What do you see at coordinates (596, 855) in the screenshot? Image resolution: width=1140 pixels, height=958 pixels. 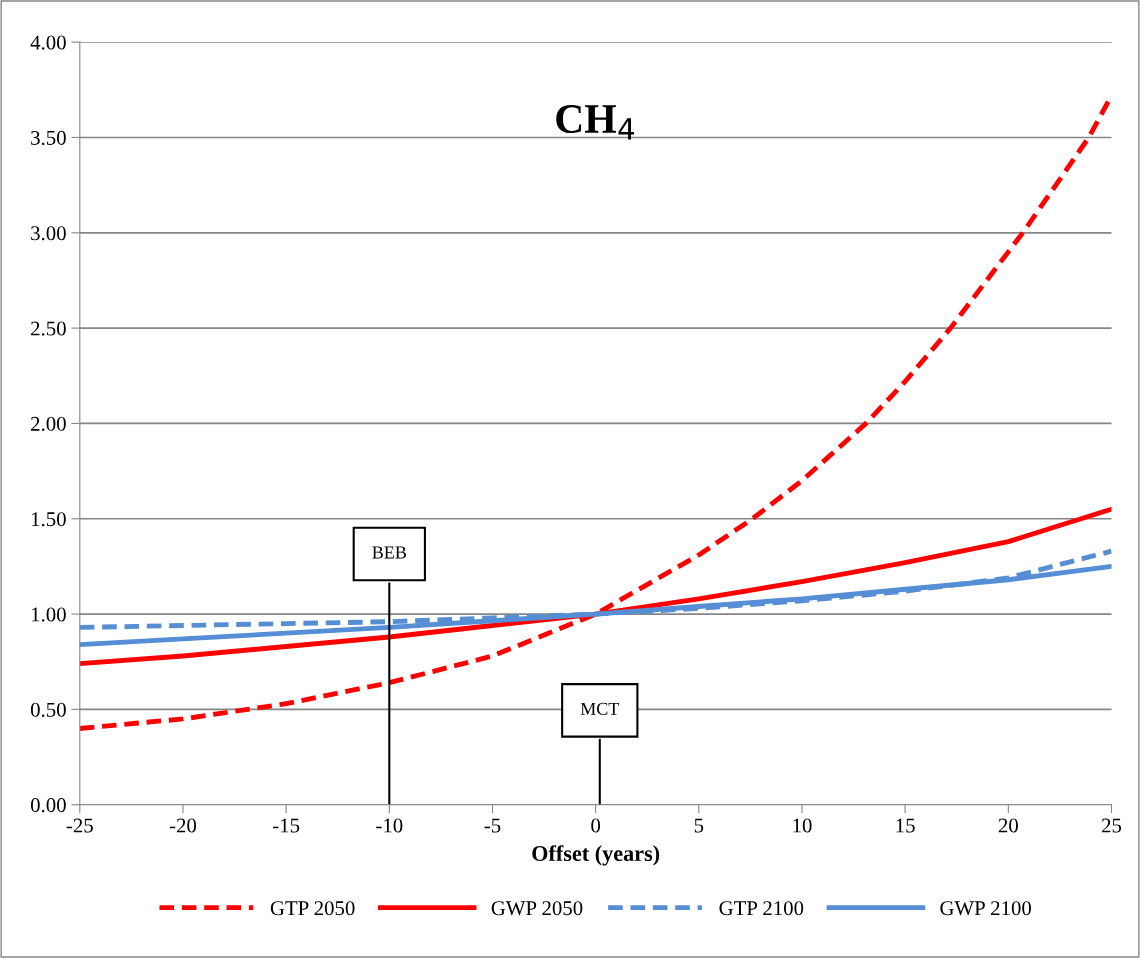 I see `x-axis-title: Offset (years)` at bounding box center [596, 855].